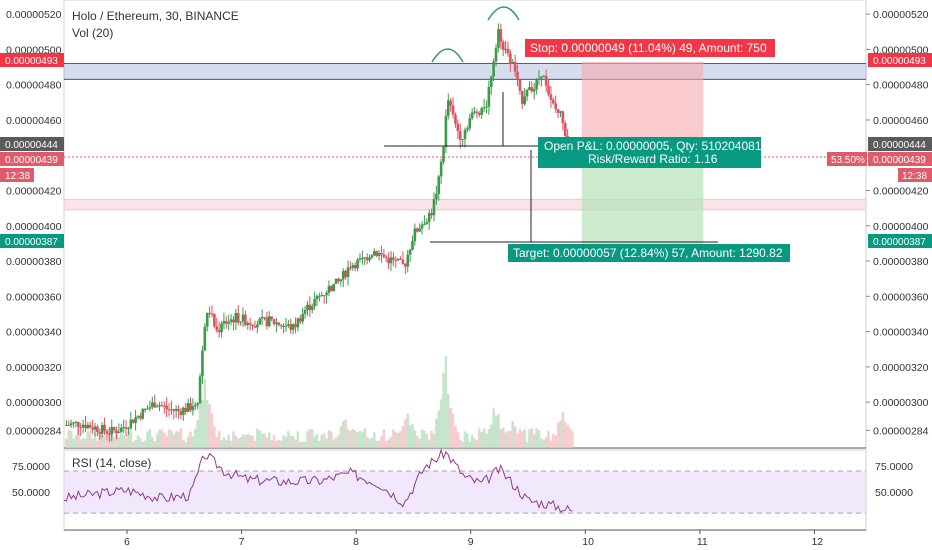 This screenshot has width=932, height=550. I want to click on right-current-tag: 0.00000439, so click(899, 160).